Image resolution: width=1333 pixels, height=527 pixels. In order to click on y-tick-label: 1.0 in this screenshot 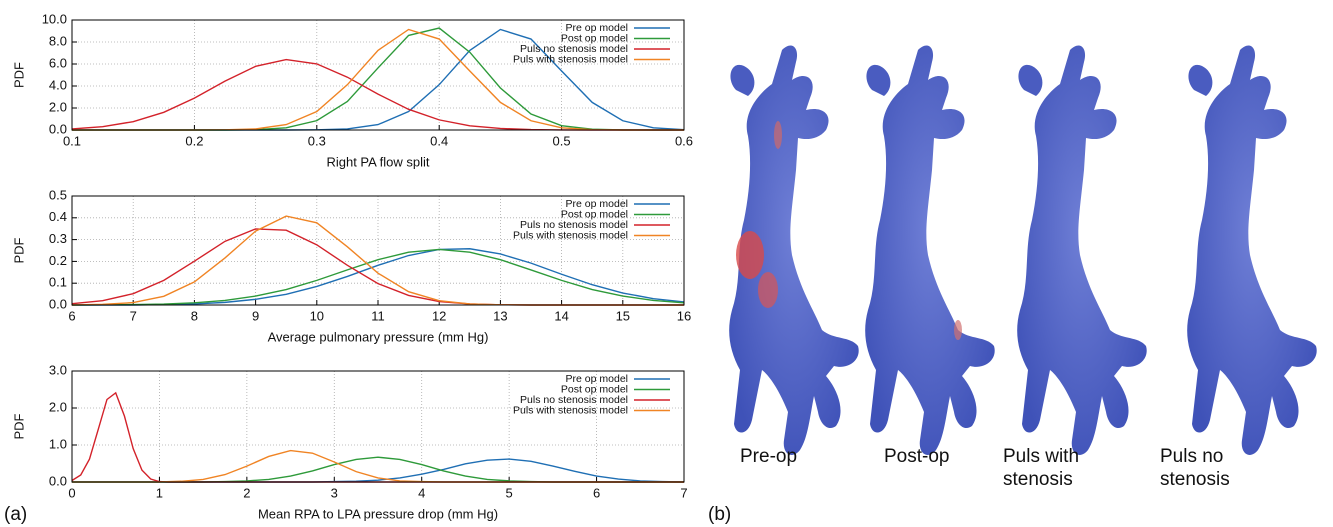, I will do `click(58, 443)`.